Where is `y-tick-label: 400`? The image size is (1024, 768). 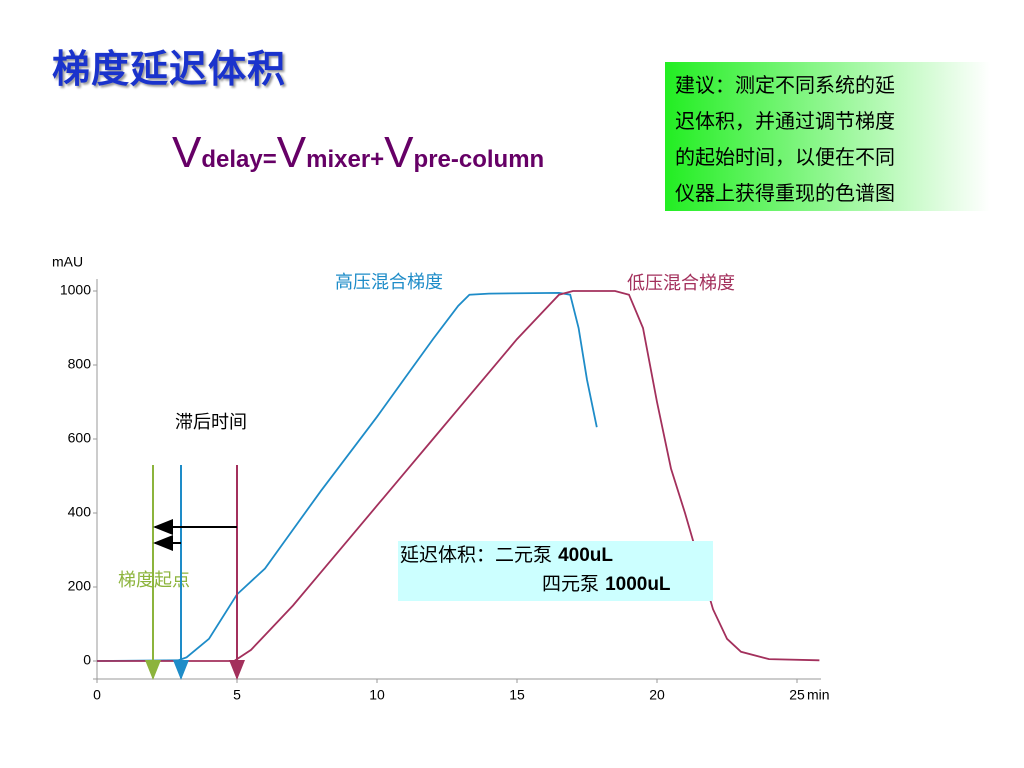
y-tick-label: 400 is located at coordinates (80, 512).